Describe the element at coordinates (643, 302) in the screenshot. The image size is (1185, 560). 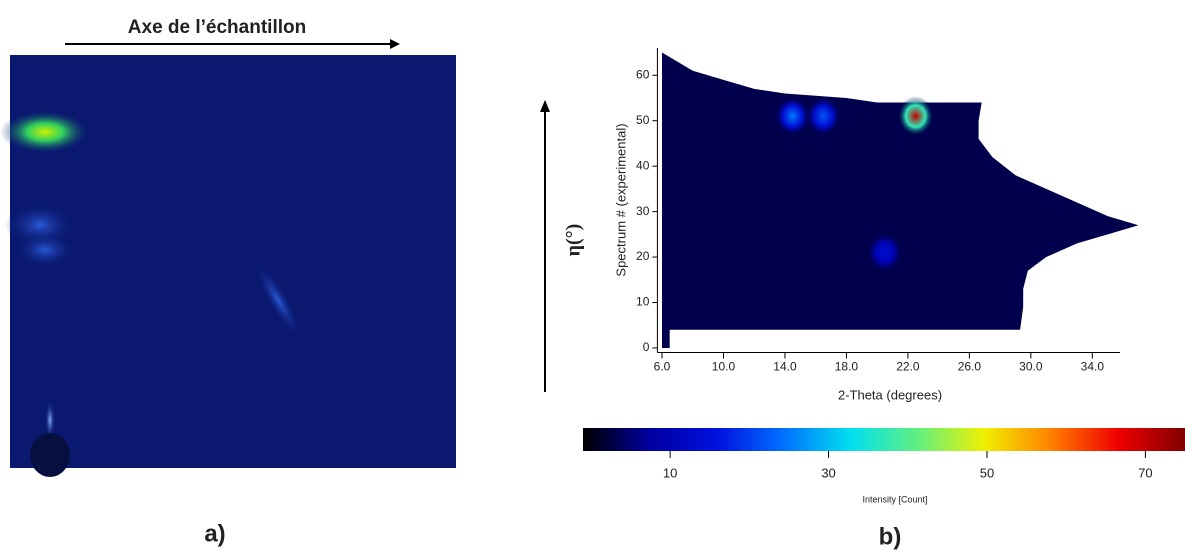
I see `y-tick-label: 10` at that location.